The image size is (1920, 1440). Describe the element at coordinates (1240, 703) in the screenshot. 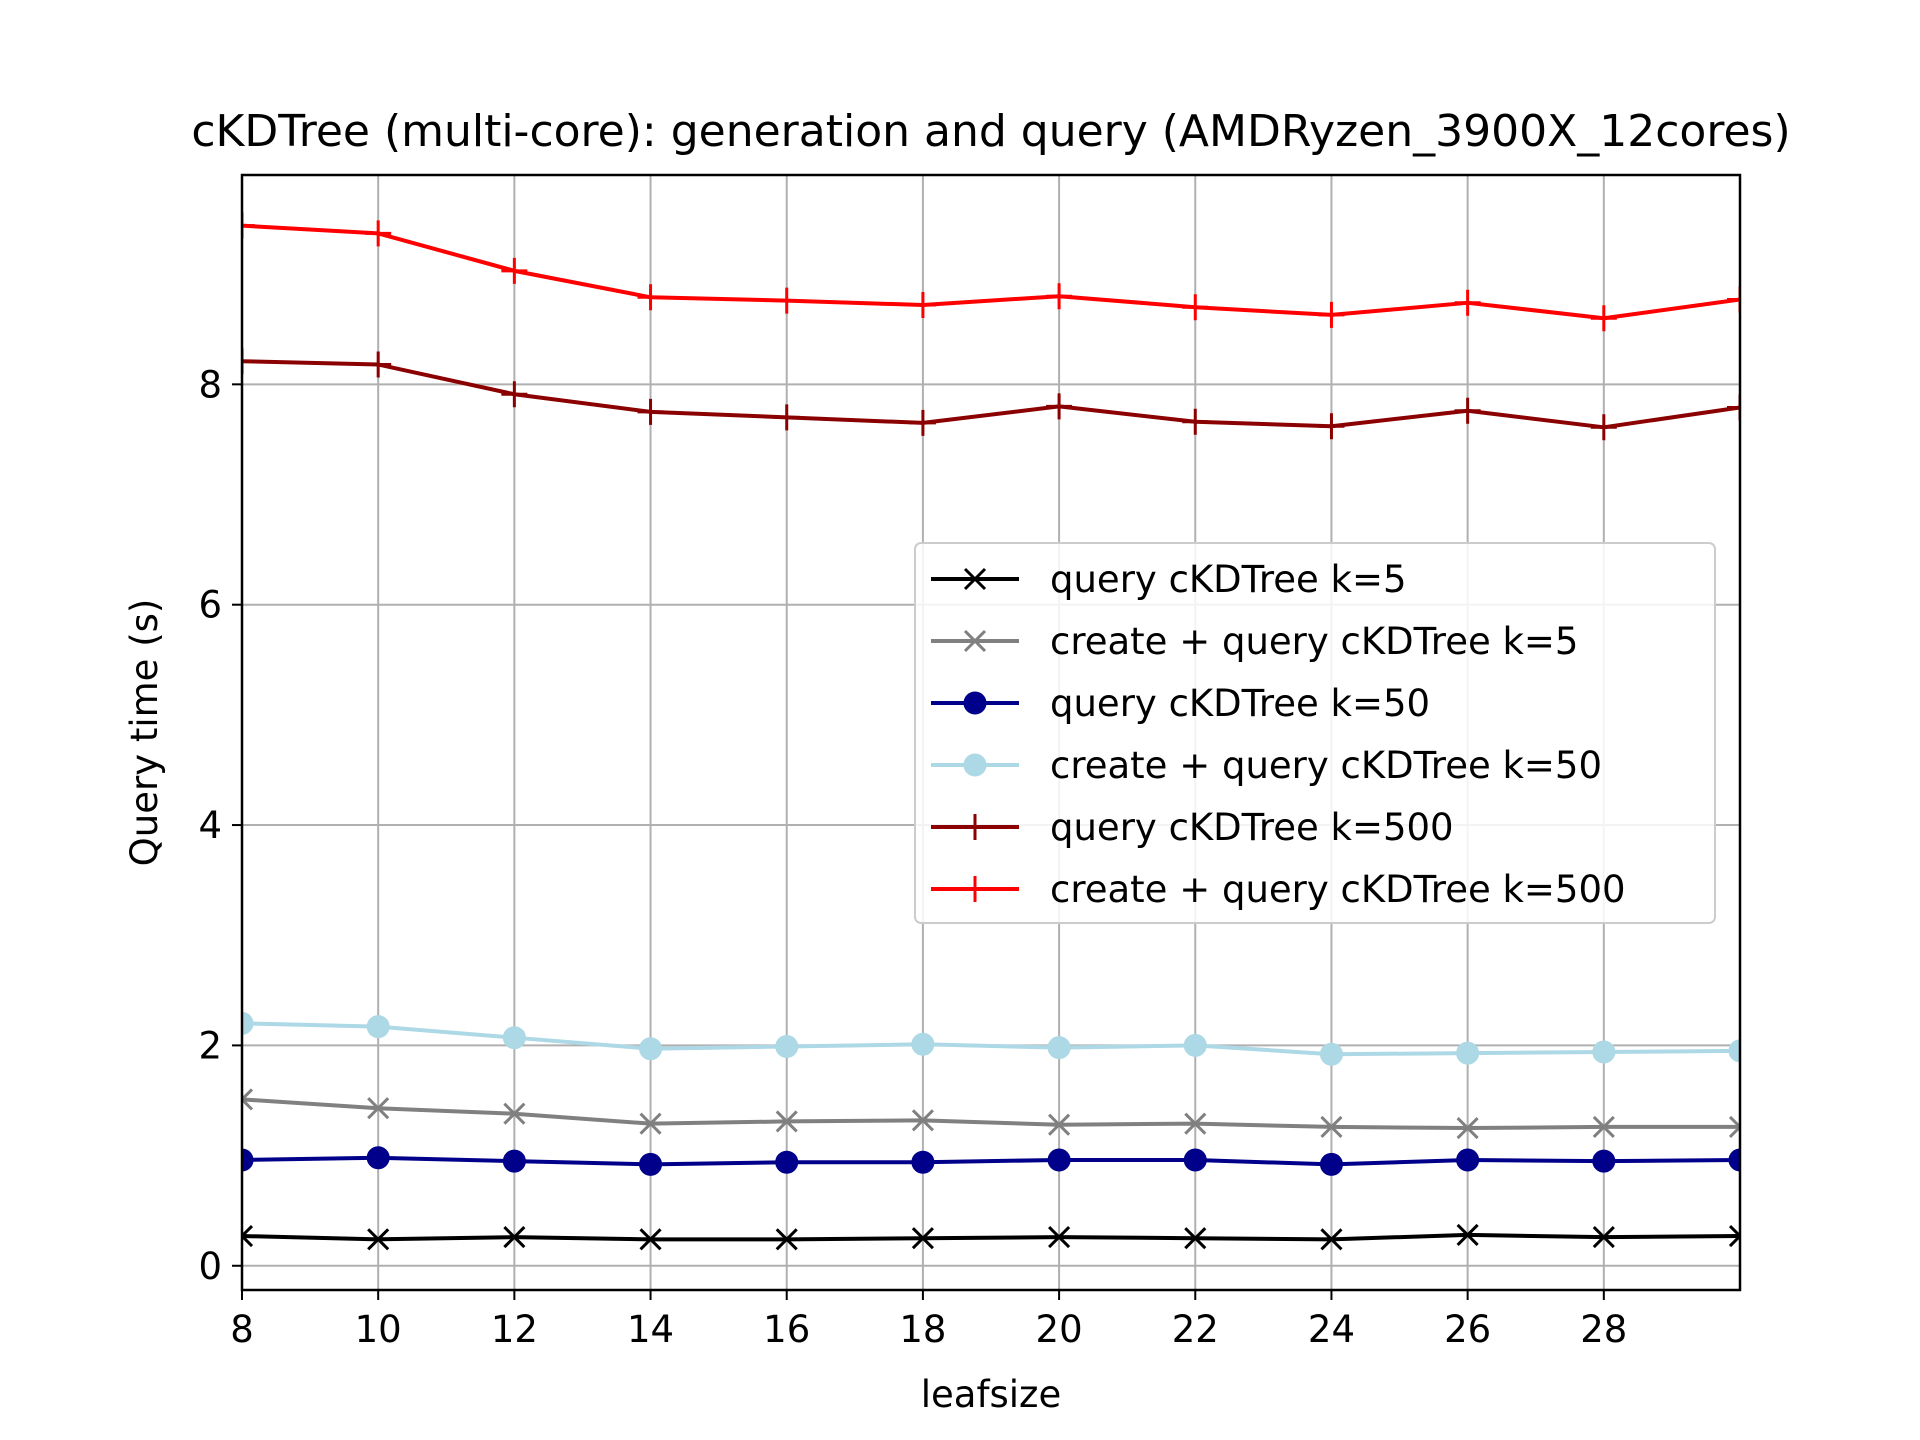

I see `legend-label: query cKDTree k=50` at that location.